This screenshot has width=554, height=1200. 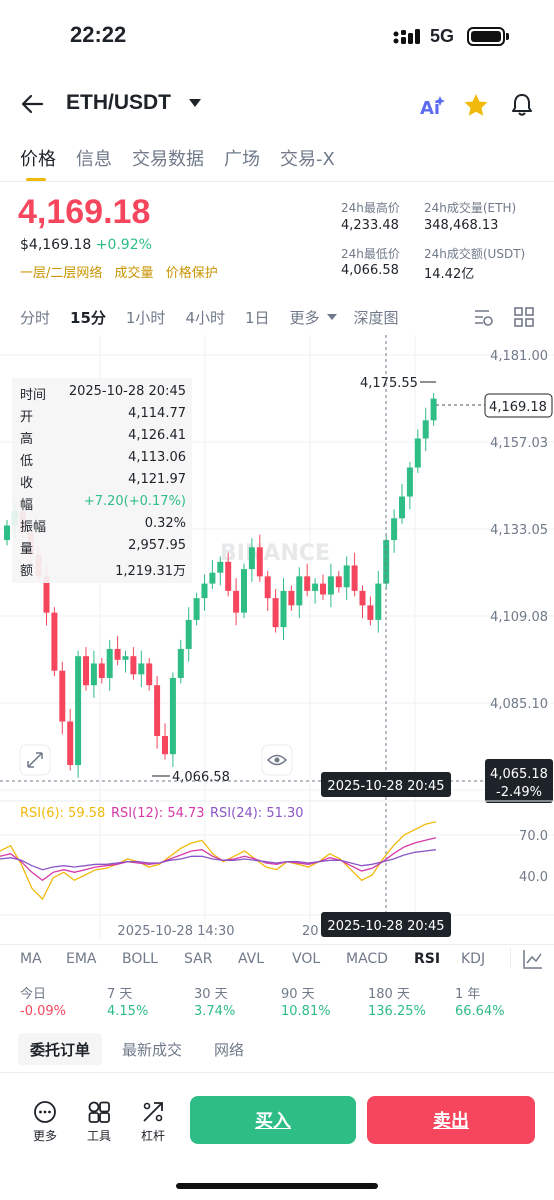 What do you see at coordinates (38, 163) in the screenshot?
I see `tab-price: 价格` at bounding box center [38, 163].